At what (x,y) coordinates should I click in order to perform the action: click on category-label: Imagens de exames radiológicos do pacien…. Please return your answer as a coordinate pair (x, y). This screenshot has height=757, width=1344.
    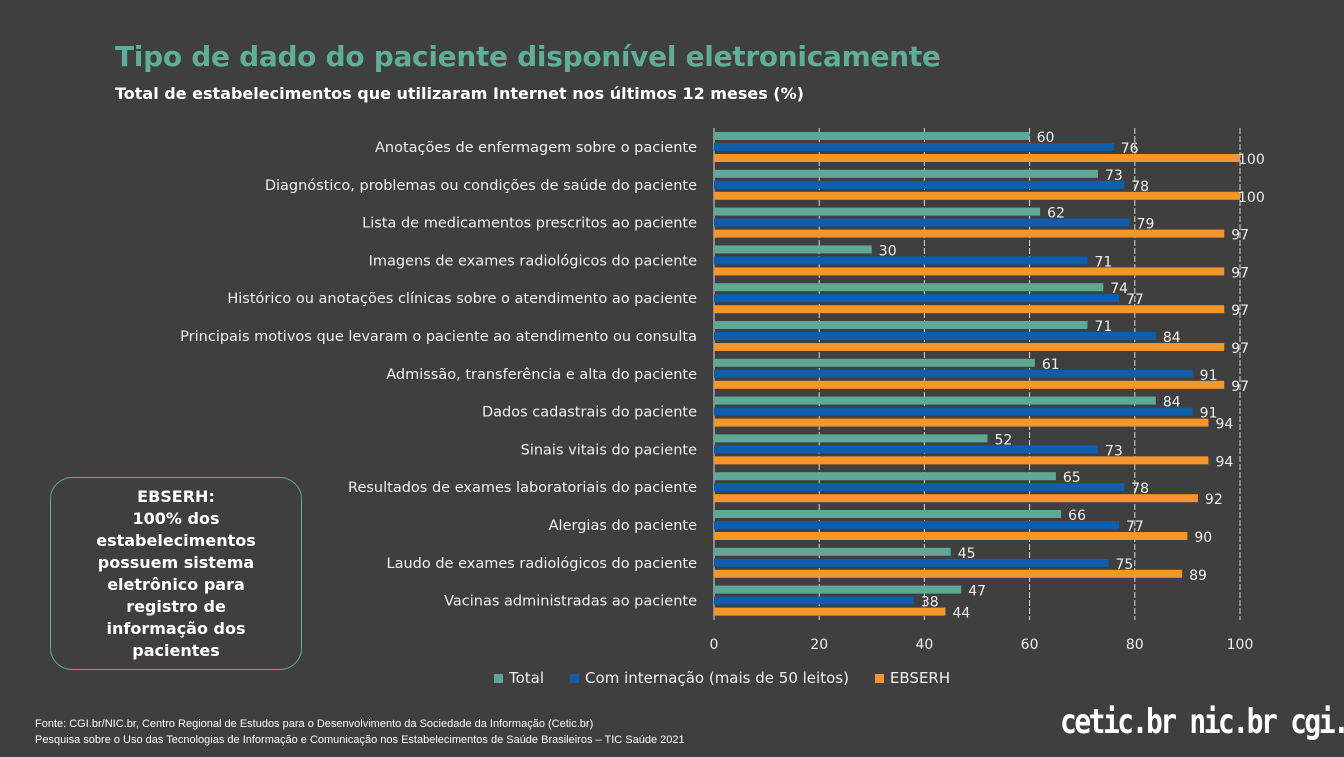
    Looking at the image, I should click on (533, 261).